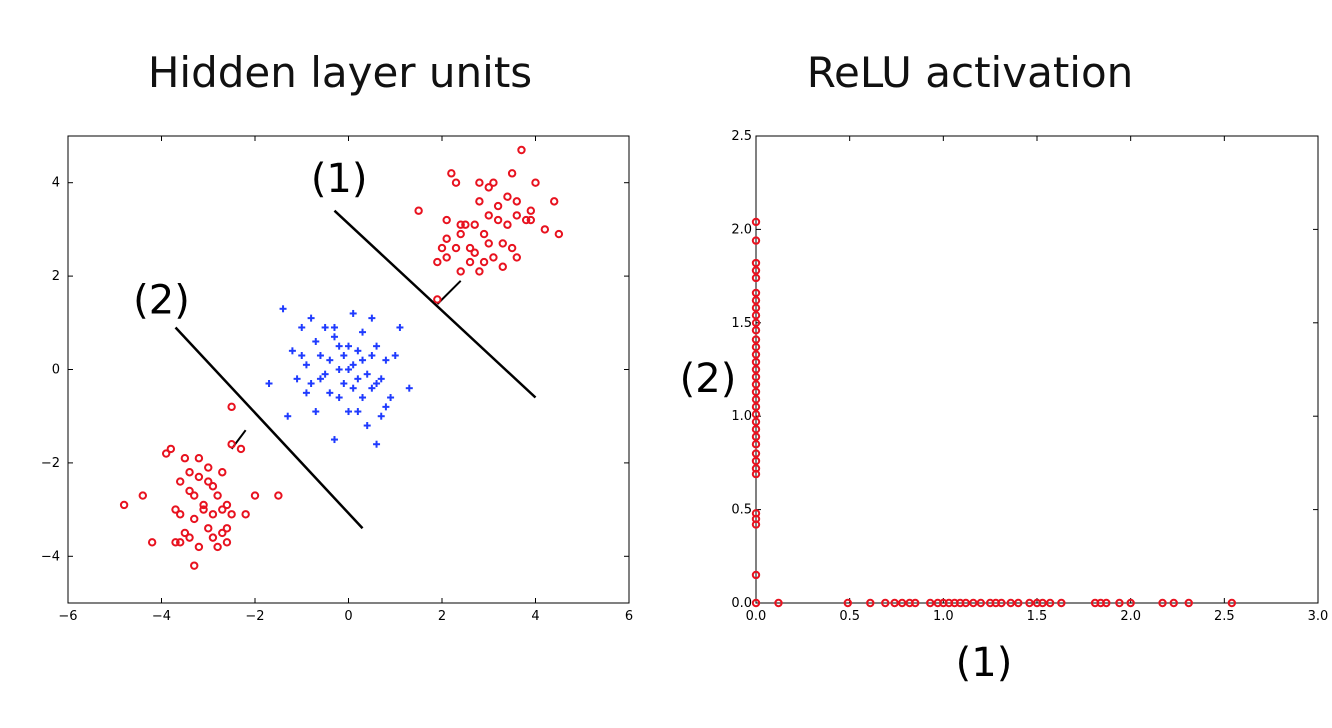 This screenshot has height=728, width=1332. Describe the element at coordinates (340, 72) in the screenshot. I see `left-chart-title: Hidden layer units` at that location.